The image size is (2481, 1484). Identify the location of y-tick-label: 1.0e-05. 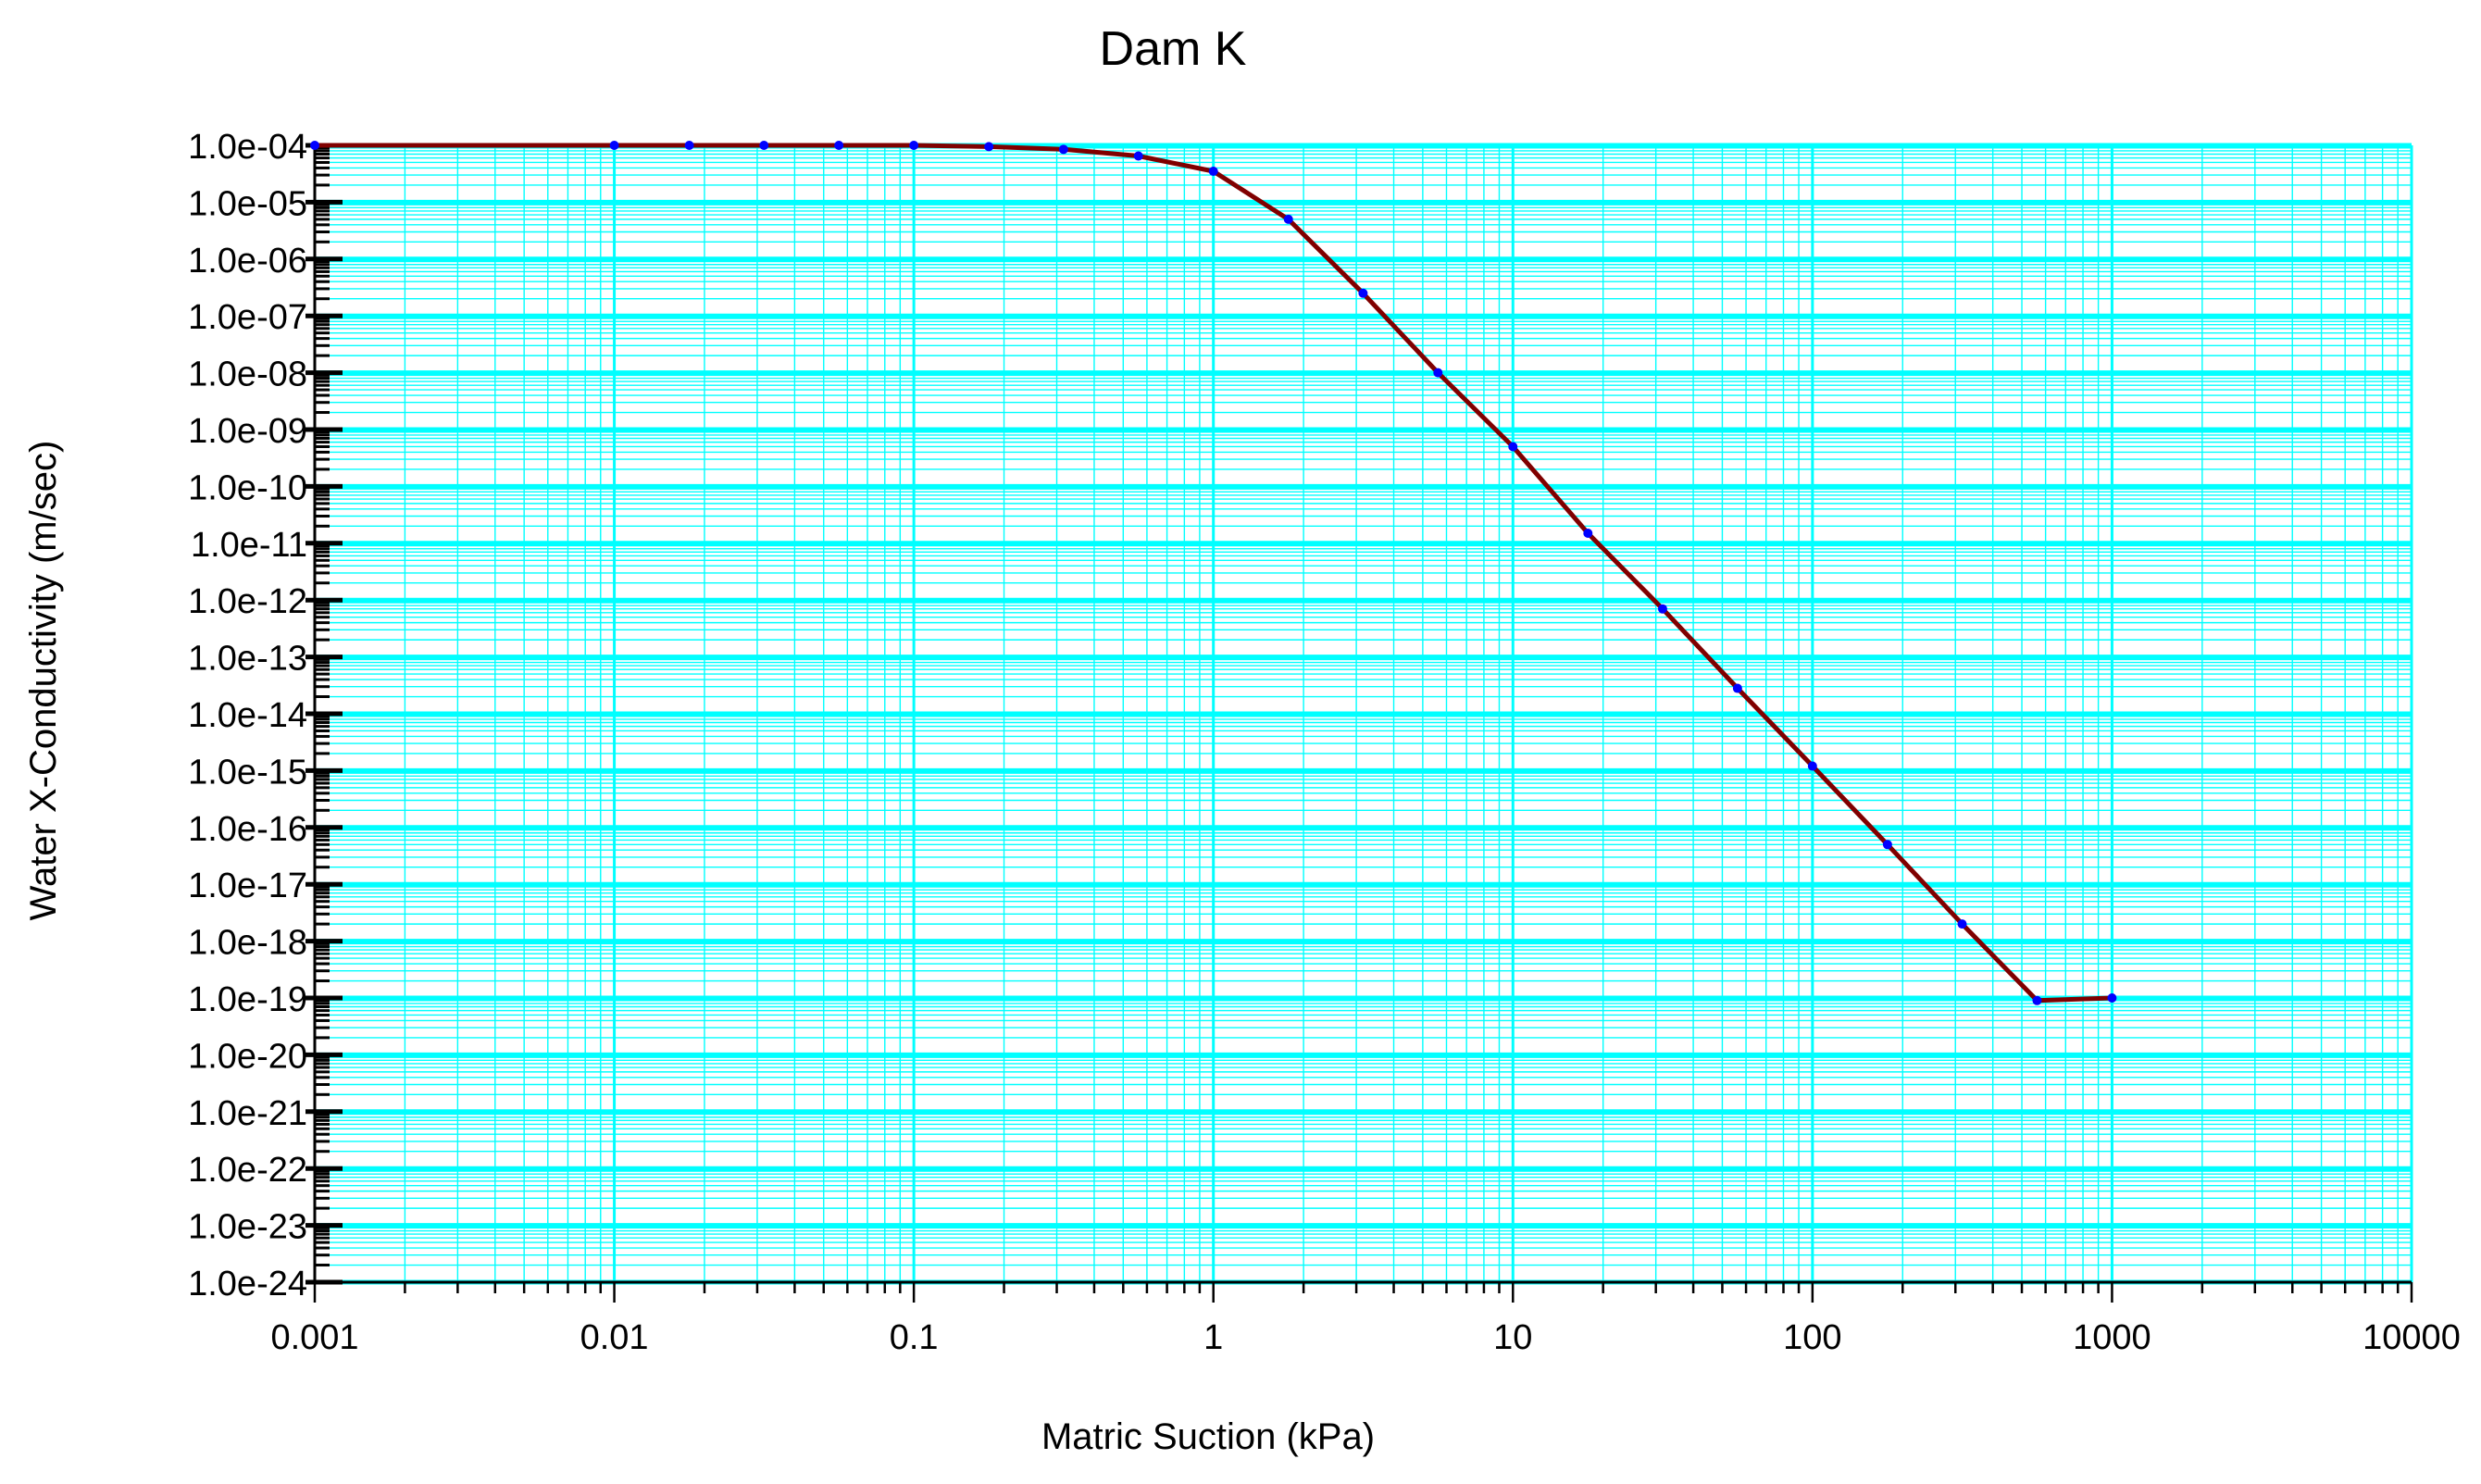
(247, 204).